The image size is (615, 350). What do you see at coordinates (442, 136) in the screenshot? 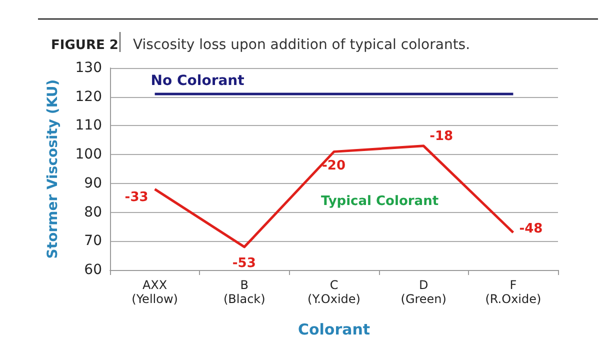
I see `annotation: -18` at bounding box center [442, 136].